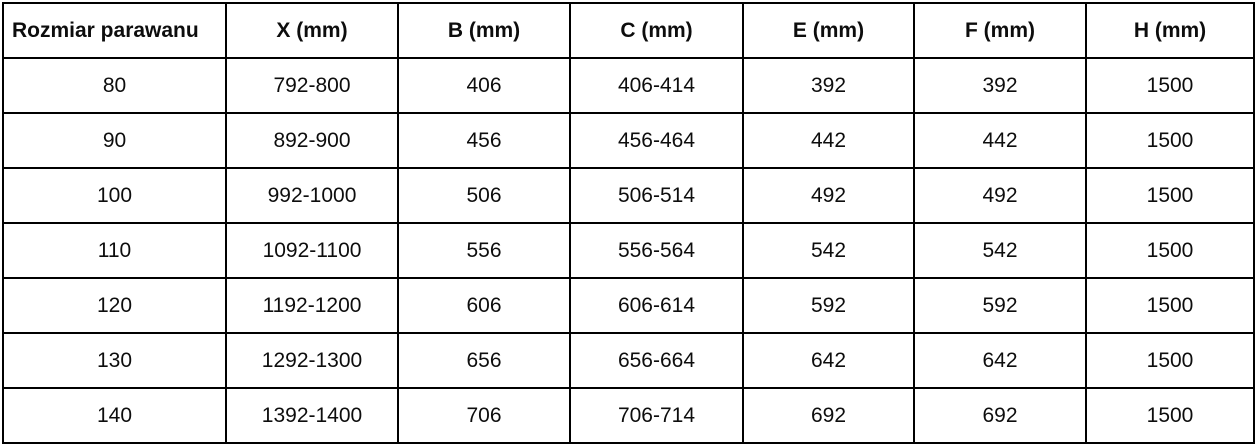 The image size is (1259, 444). What do you see at coordinates (828, 250) in the screenshot?
I see `cell-e: 542` at bounding box center [828, 250].